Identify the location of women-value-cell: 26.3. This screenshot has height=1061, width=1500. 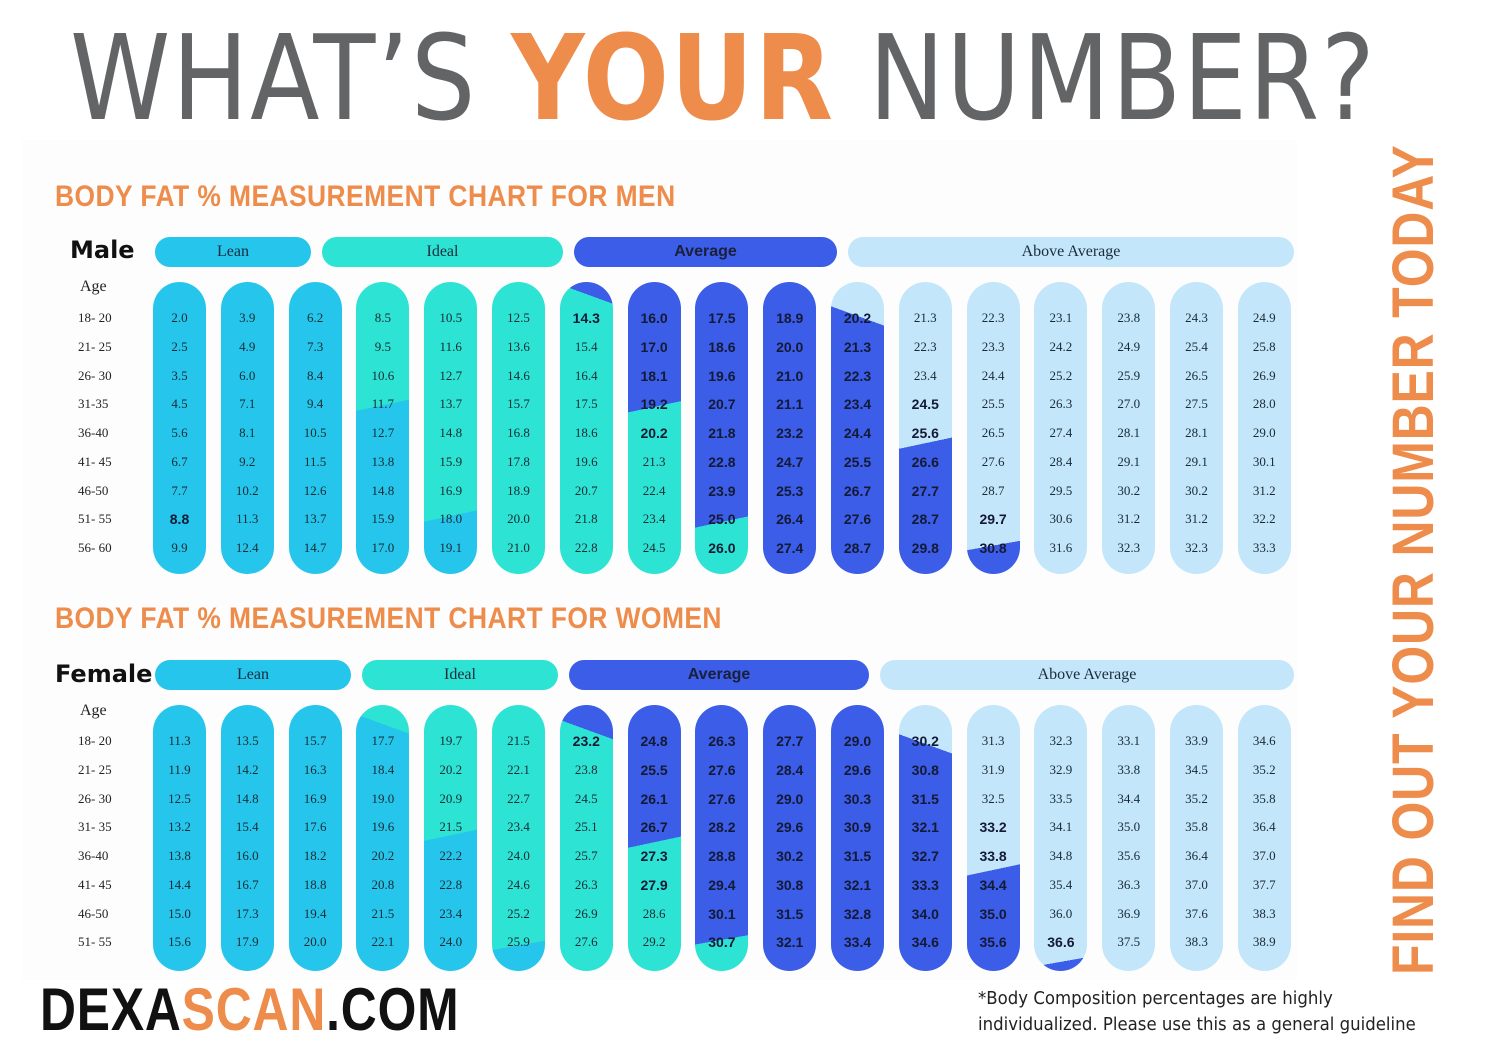
(586, 884).